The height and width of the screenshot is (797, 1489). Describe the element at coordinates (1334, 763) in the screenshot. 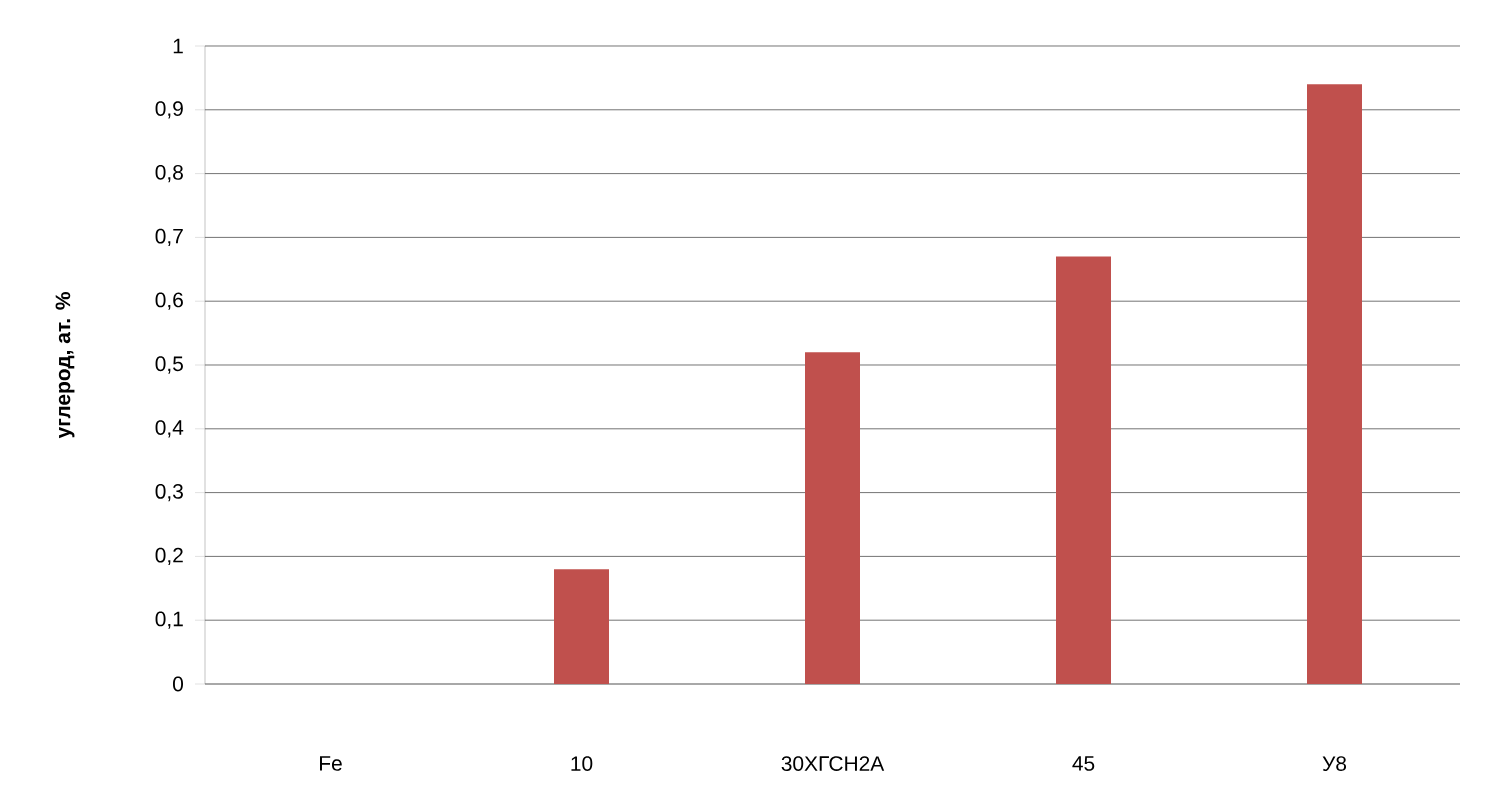

I see `x-tick-label: У8` at that location.